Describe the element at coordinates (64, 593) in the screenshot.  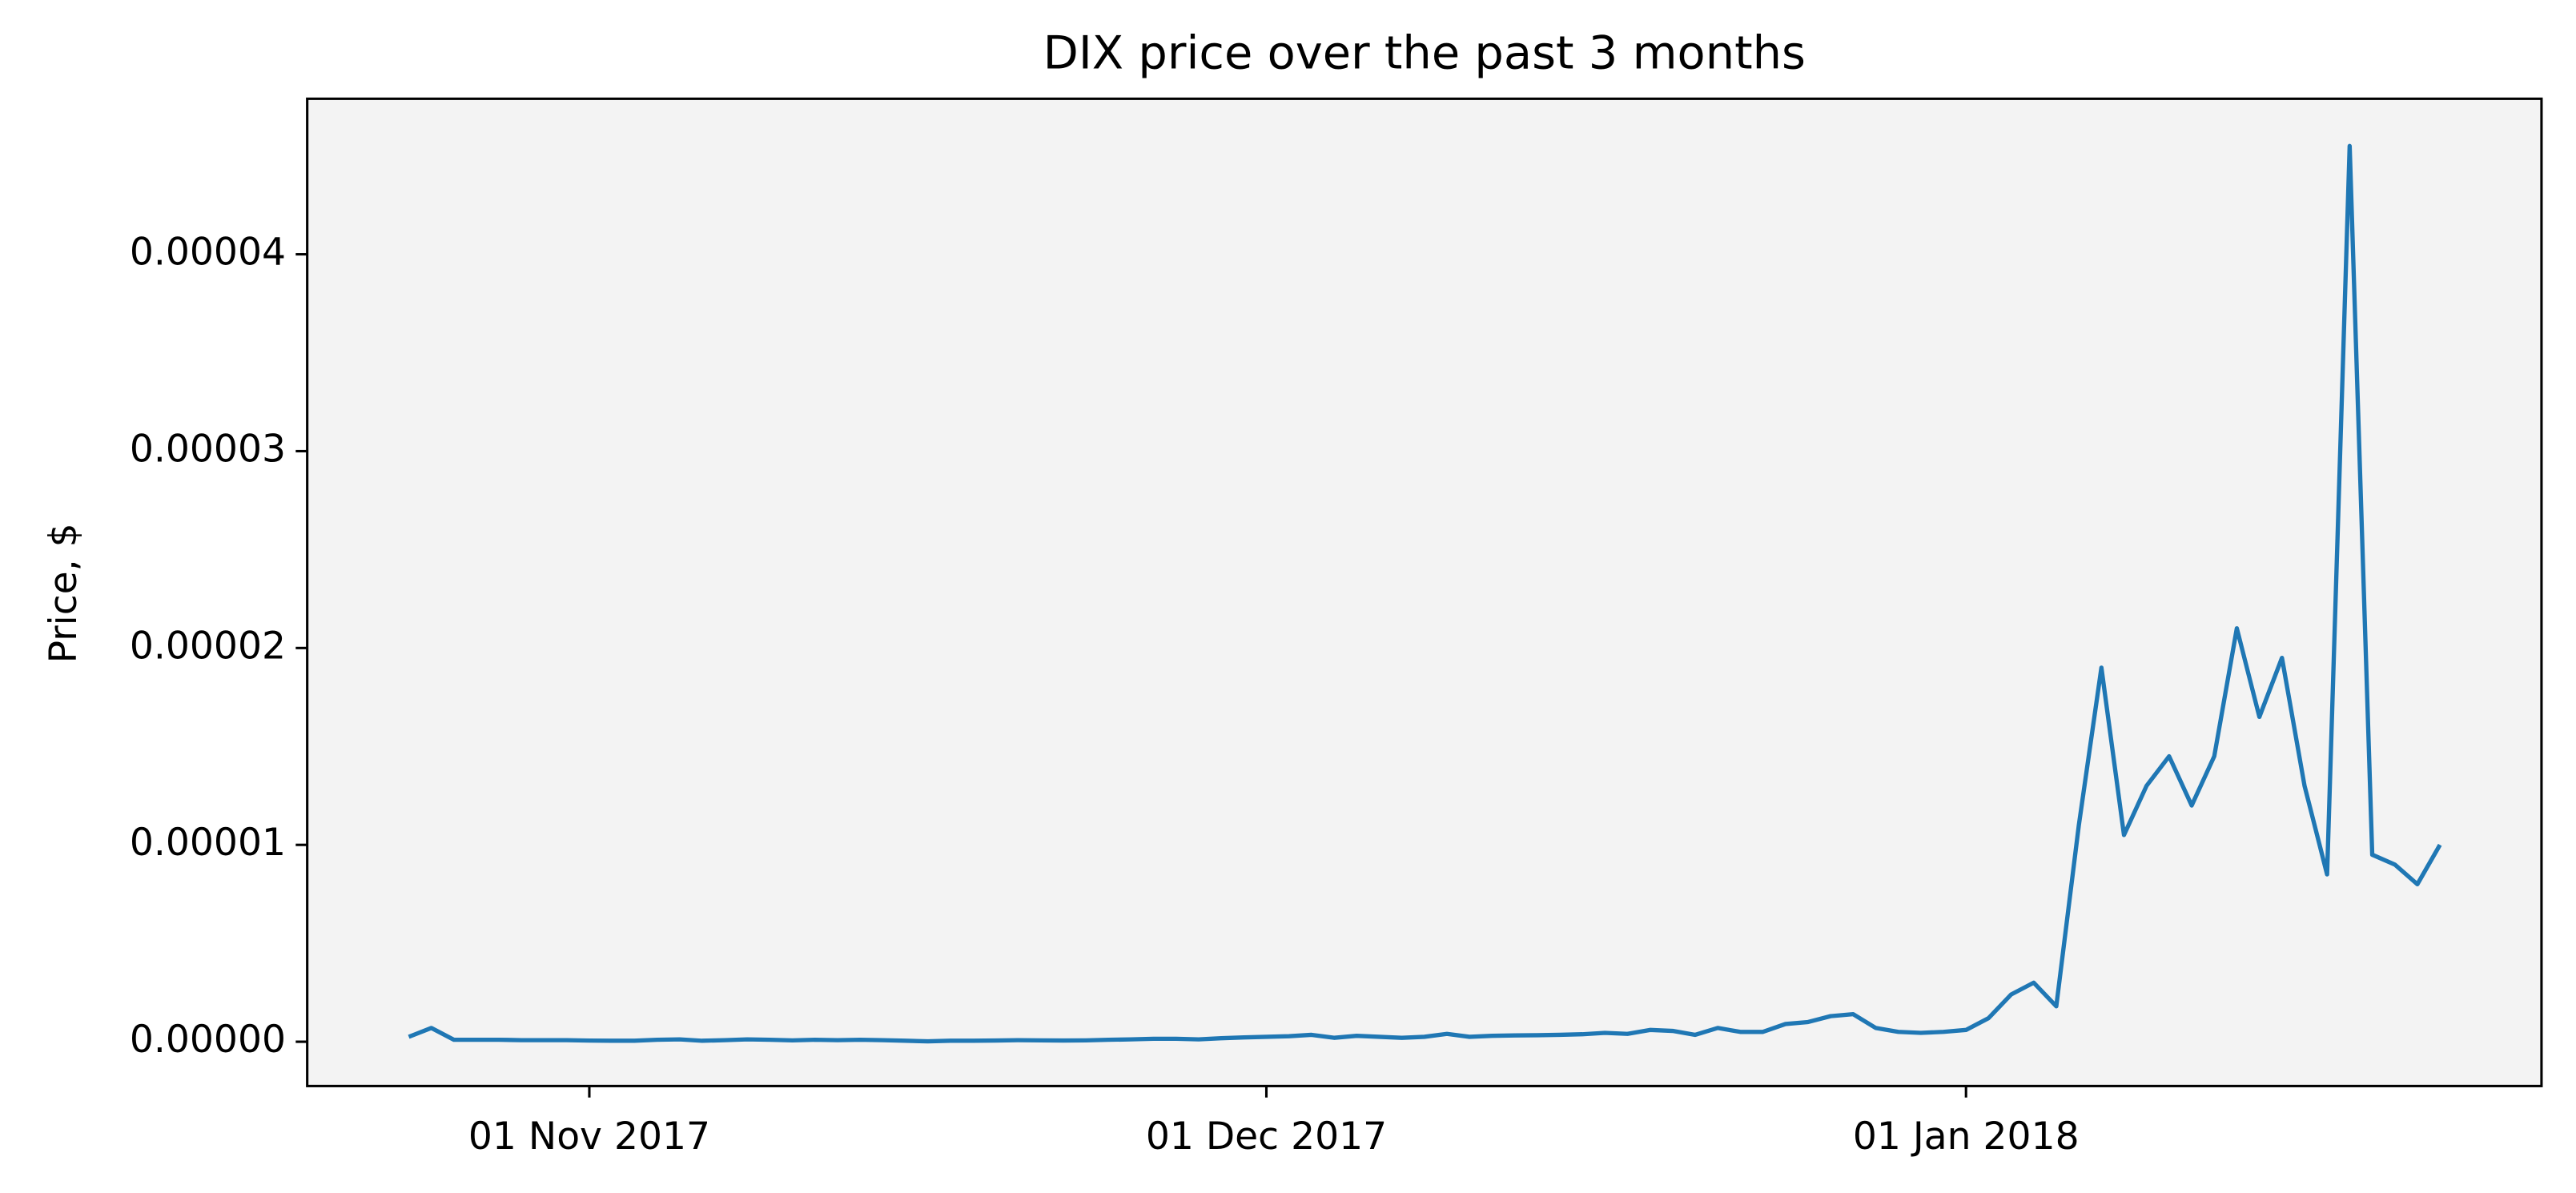
I see `y-axis-label: Price, $` at that location.